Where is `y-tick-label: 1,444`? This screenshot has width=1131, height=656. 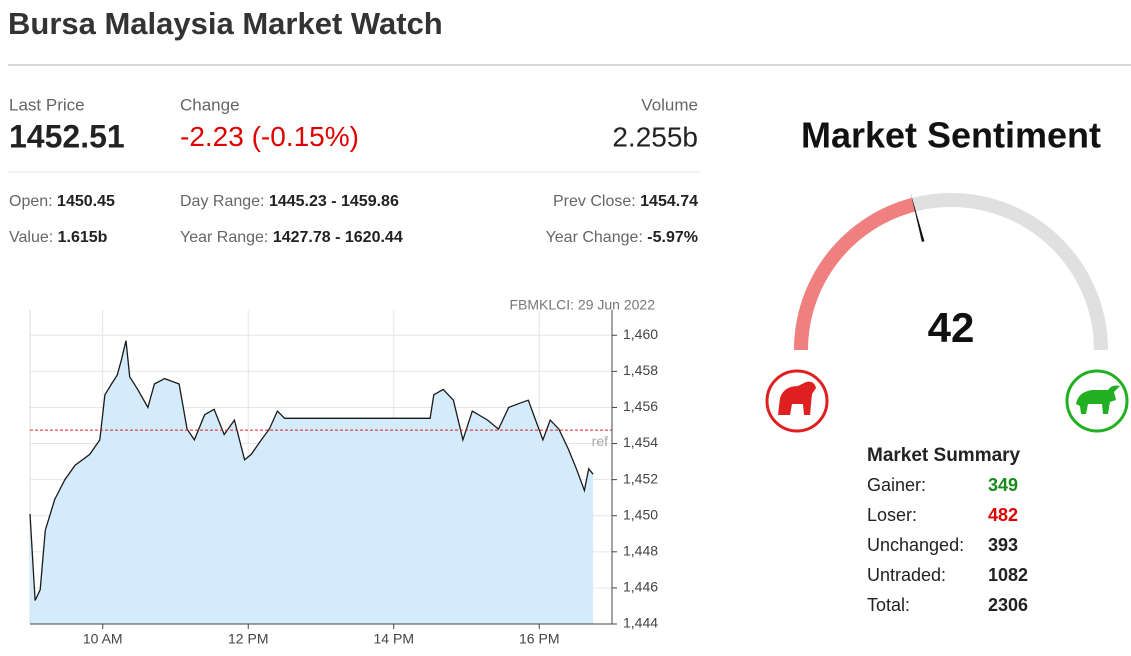 y-tick-label: 1,444 is located at coordinates (640, 623).